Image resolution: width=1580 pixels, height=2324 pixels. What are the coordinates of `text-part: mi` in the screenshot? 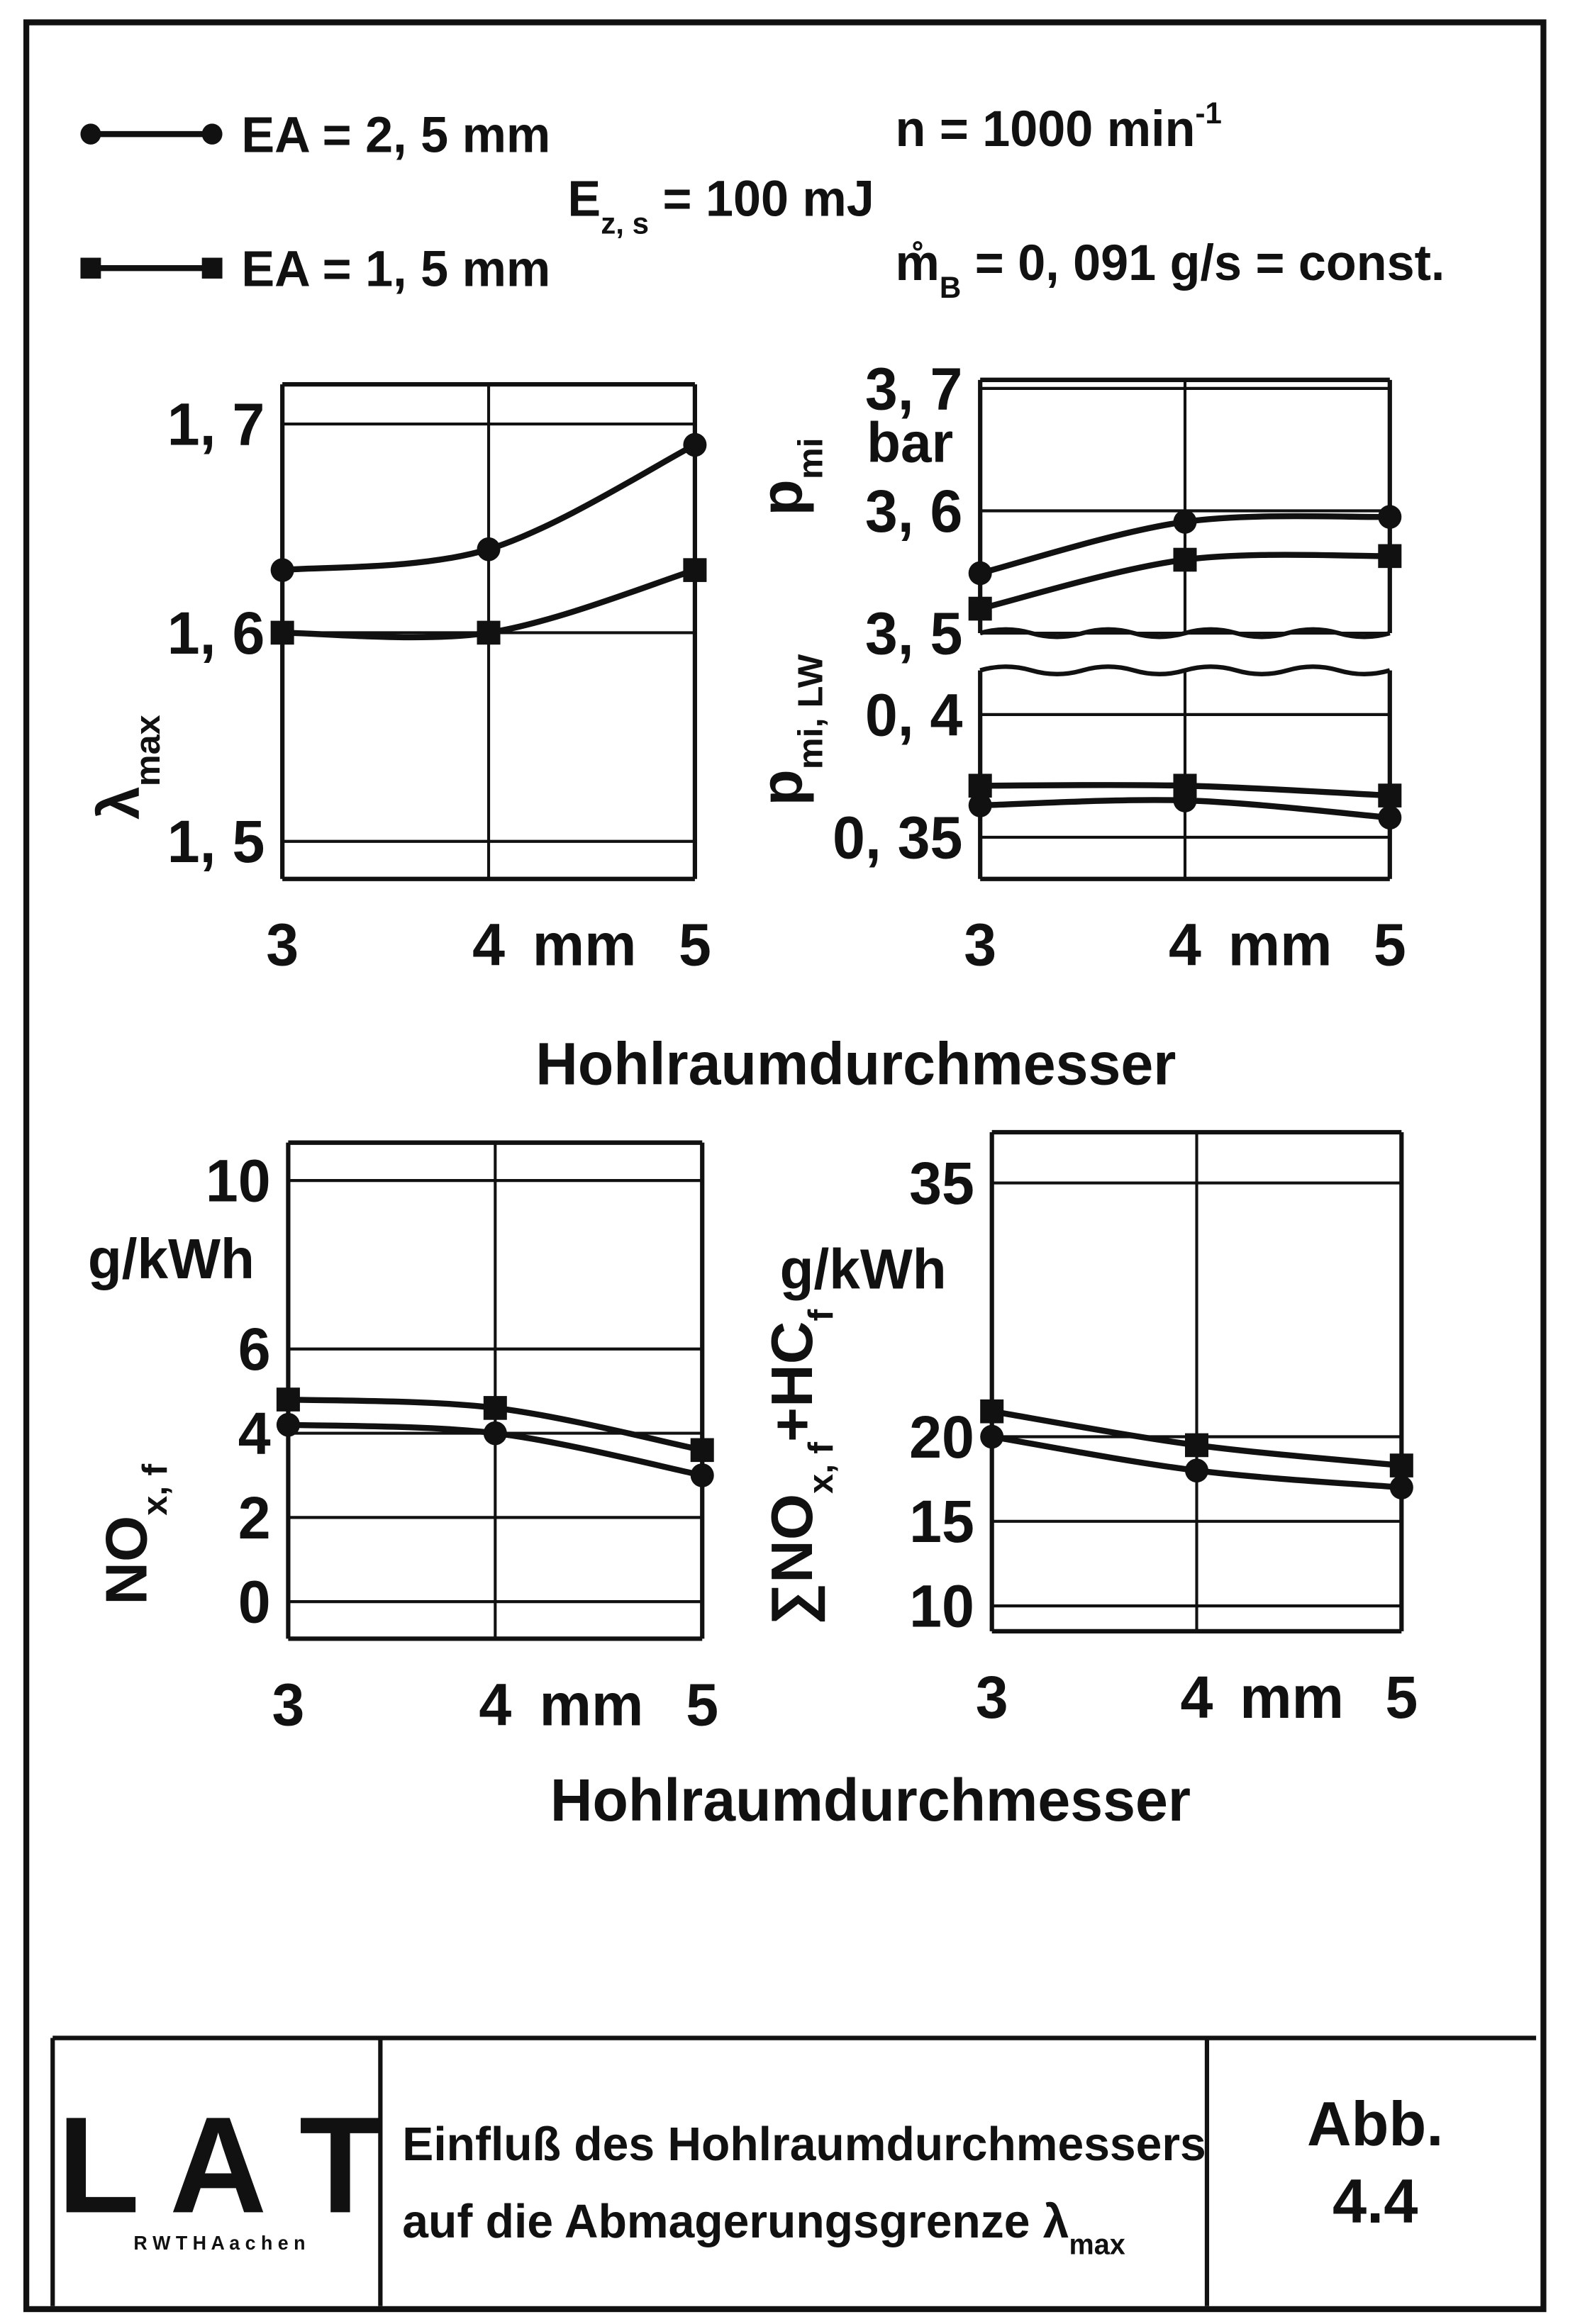 It's located at (810, 458).